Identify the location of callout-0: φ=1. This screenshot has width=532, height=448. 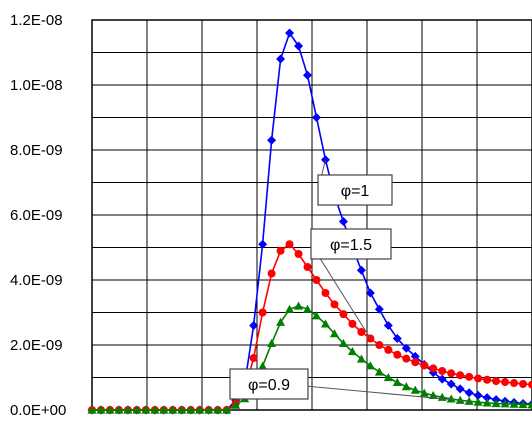
(355, 182).